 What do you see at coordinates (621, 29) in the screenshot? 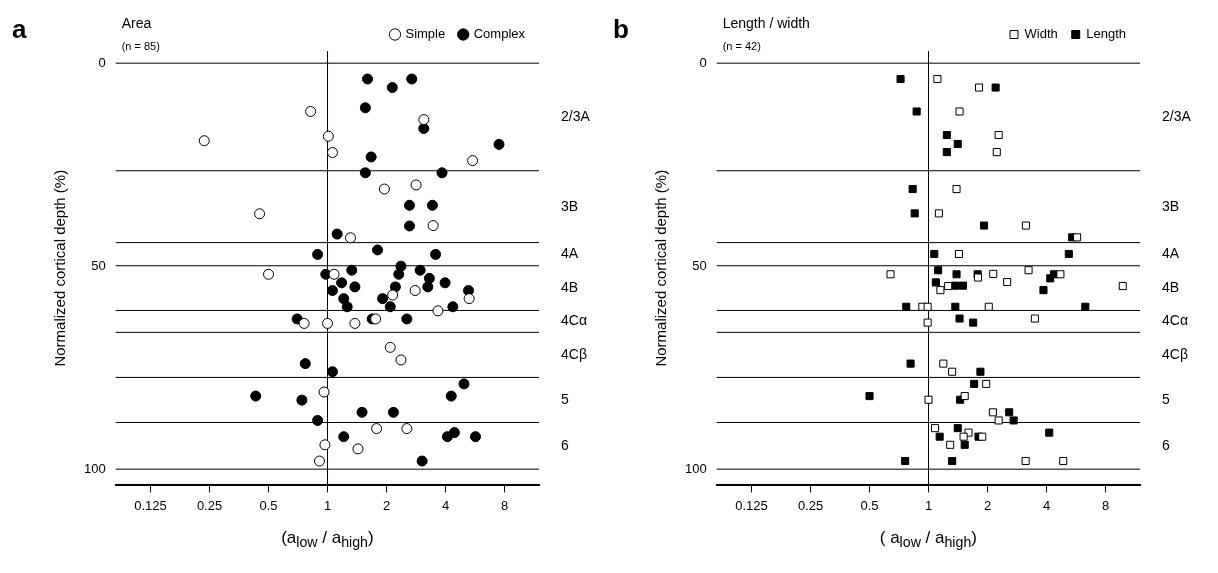
I see `text: b` at bounding box center [621, 29].